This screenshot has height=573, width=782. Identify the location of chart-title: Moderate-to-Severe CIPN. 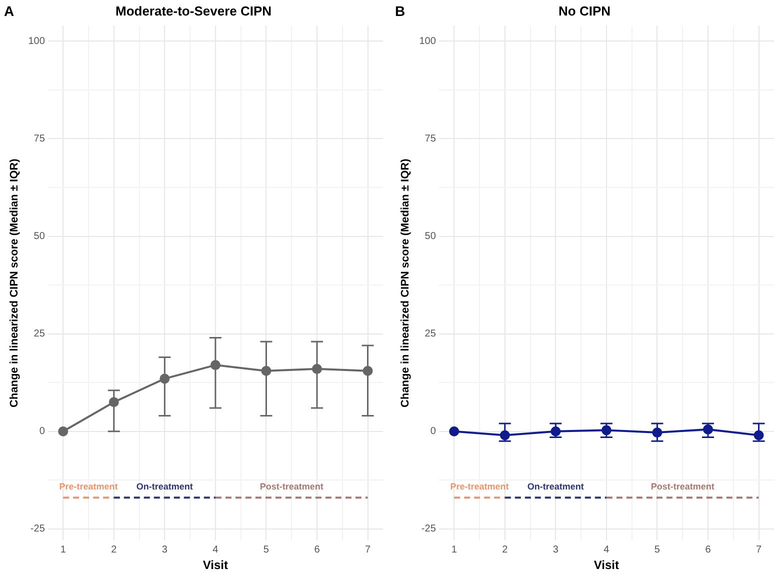
(193, 10).